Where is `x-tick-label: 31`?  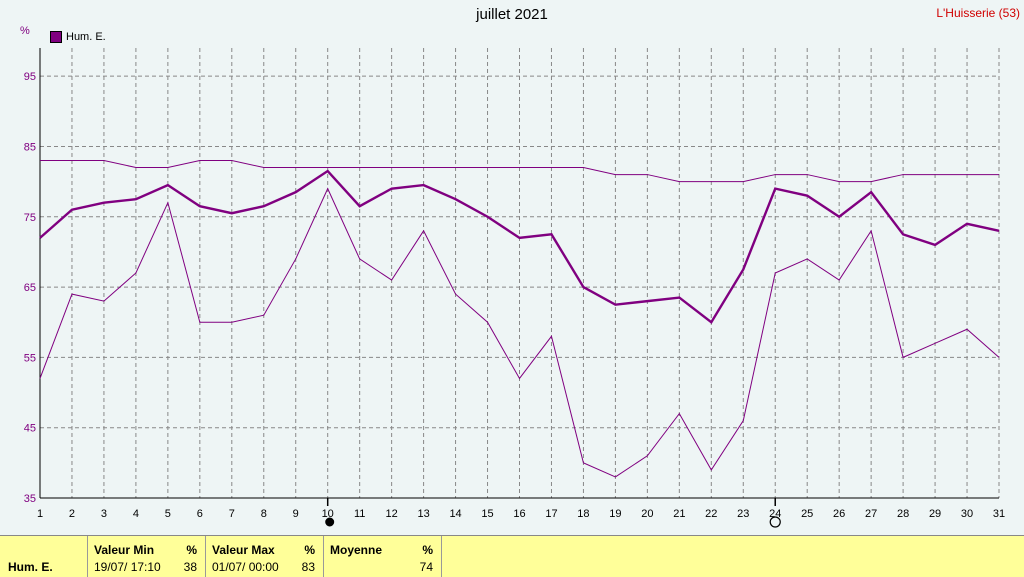 x-tick-label: 31 is located at coordinates (999, 514).